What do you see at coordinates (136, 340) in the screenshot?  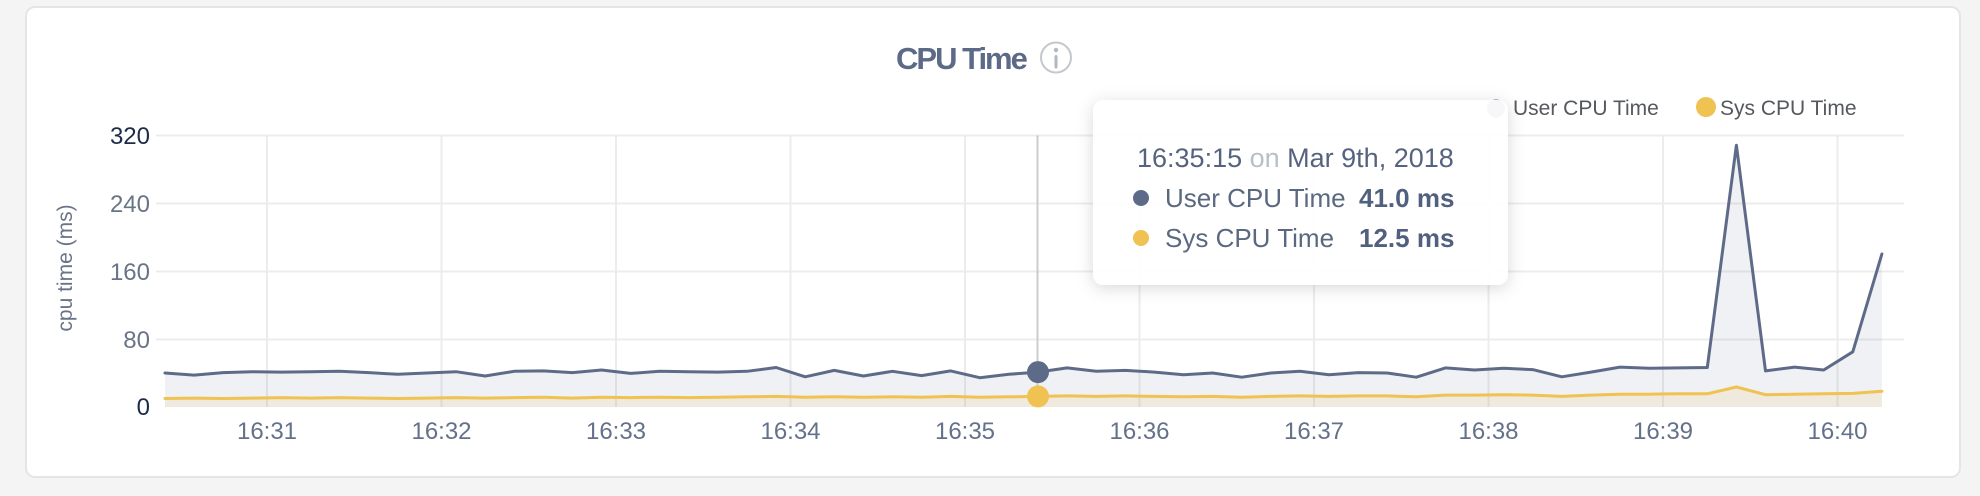 I see `svg-text: 80` at bounding box center [136, 340].